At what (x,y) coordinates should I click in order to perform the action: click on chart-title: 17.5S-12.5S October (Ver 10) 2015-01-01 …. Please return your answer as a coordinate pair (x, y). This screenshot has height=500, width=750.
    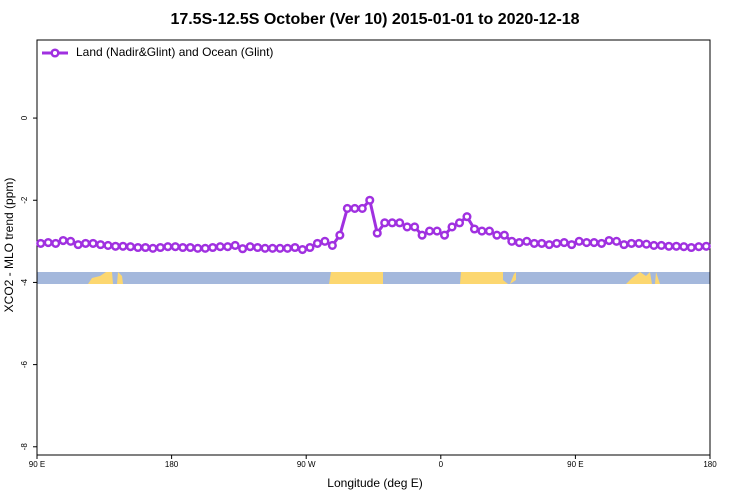
    Looking at the image, I should click on (374, 19).